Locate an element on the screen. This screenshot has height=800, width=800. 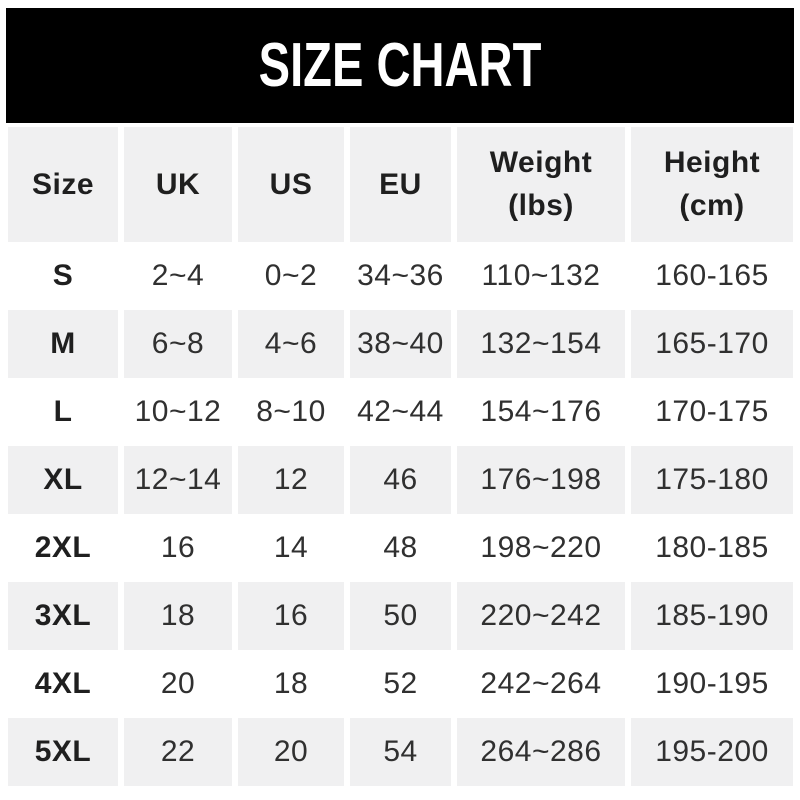
table-row-l: L 10~12 8~10 42~44 154~176 170-175 is located at coordinates (400, 412).